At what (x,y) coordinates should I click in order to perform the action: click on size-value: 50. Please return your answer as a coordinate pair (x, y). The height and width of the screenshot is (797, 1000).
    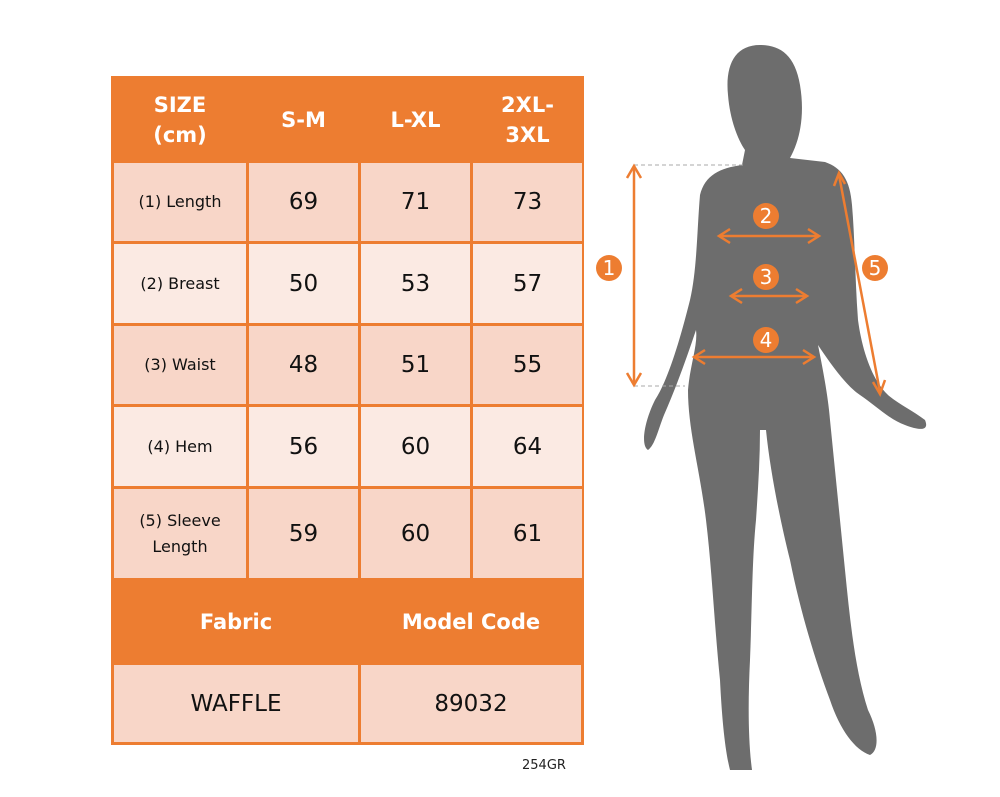
    Looking at the image, I should click on (303, 283).